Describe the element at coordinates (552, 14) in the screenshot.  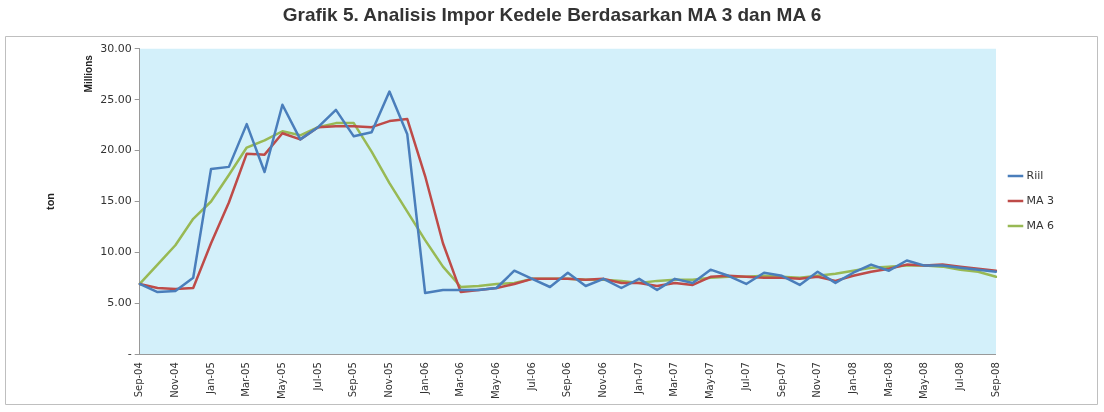
I see `chart-title: Grafik 5. Analisis Impor Kedele Berdasarkan MA 3 dan MA 6` at that location.